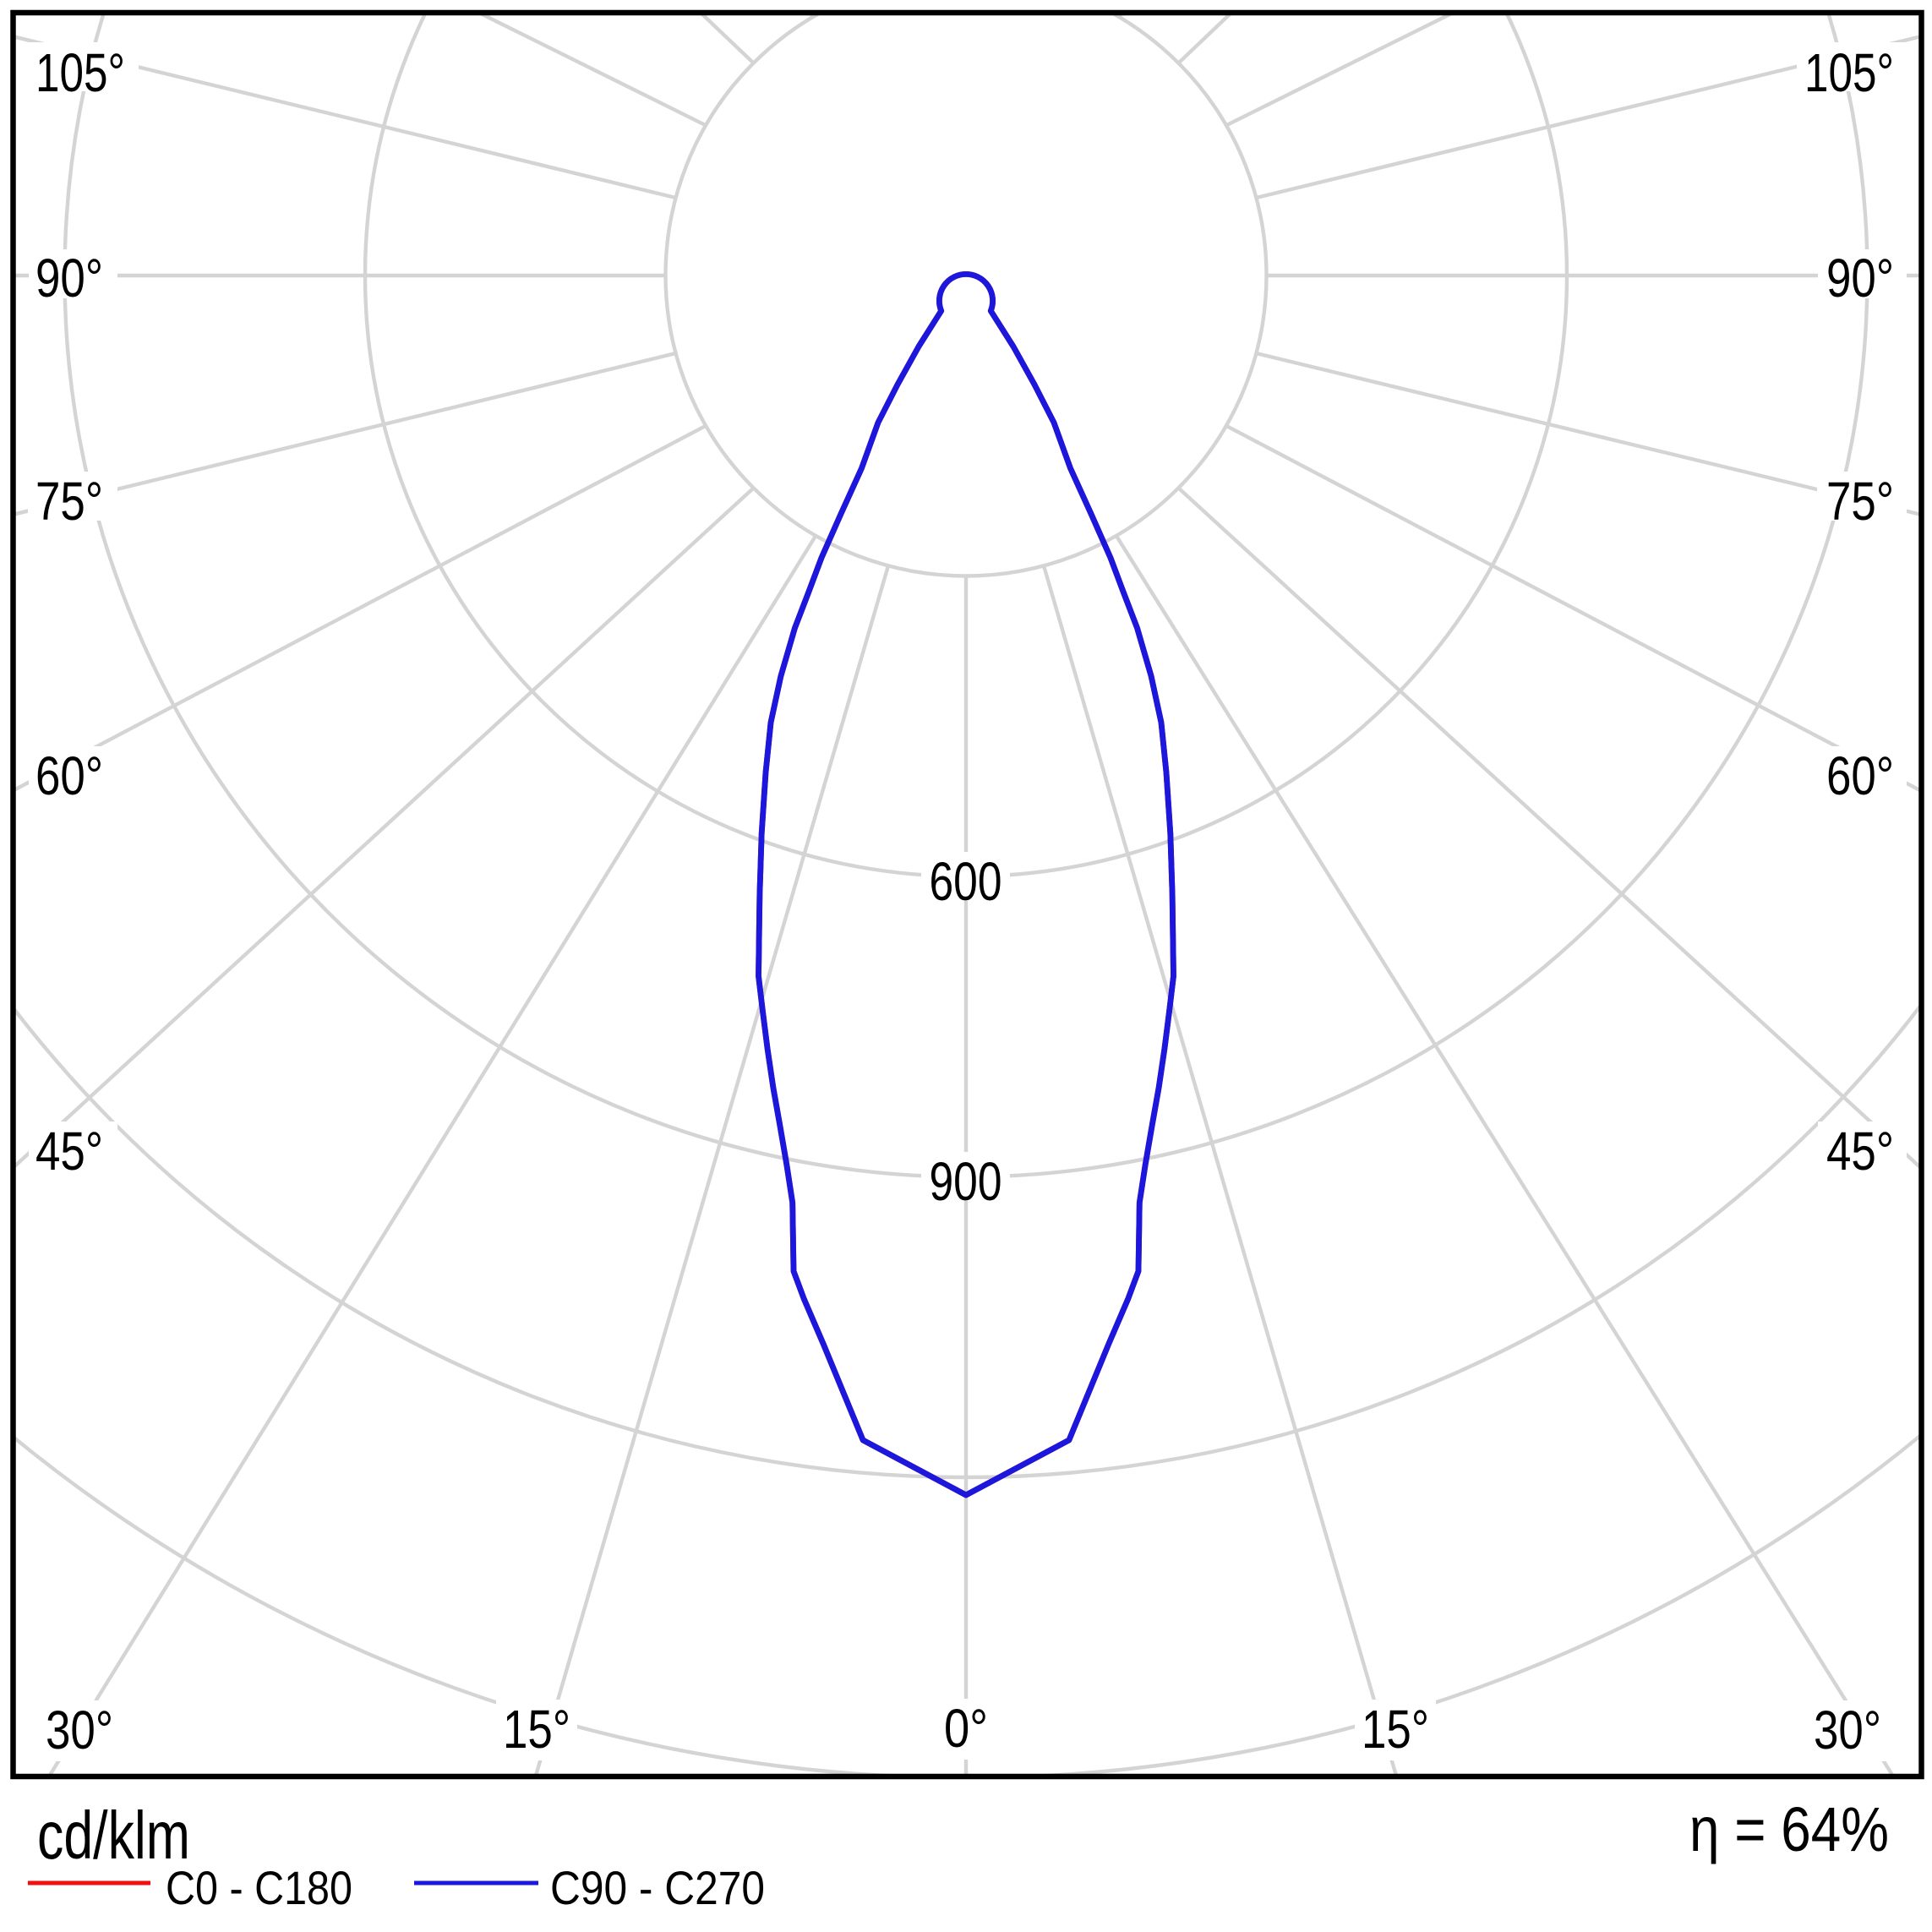  I want to click on svg-text: 0°, so click(966, 1728).